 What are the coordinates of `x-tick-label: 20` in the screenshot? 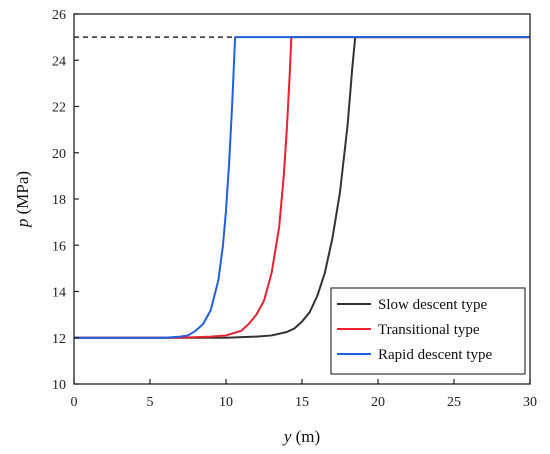 It's located at (378, 402).